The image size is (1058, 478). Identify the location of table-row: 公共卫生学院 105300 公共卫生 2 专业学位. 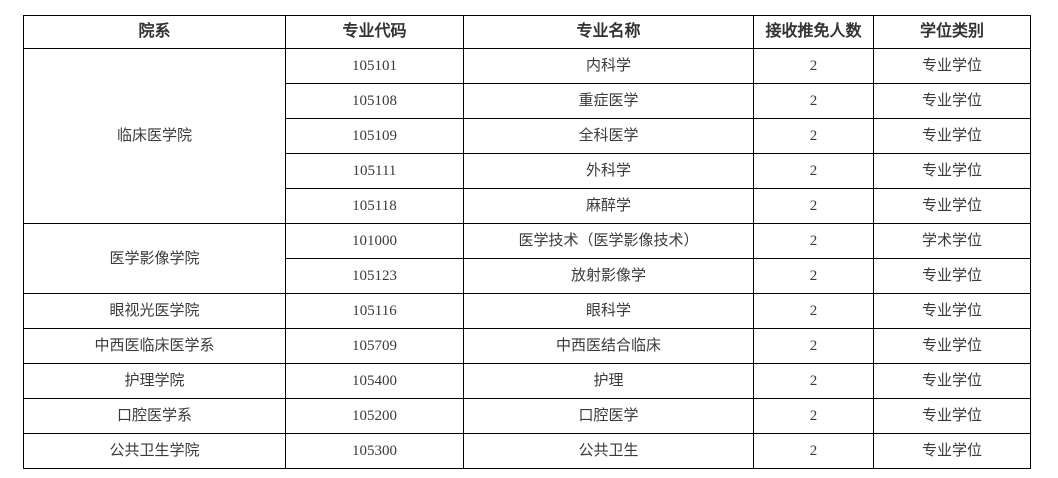
(527, 451).